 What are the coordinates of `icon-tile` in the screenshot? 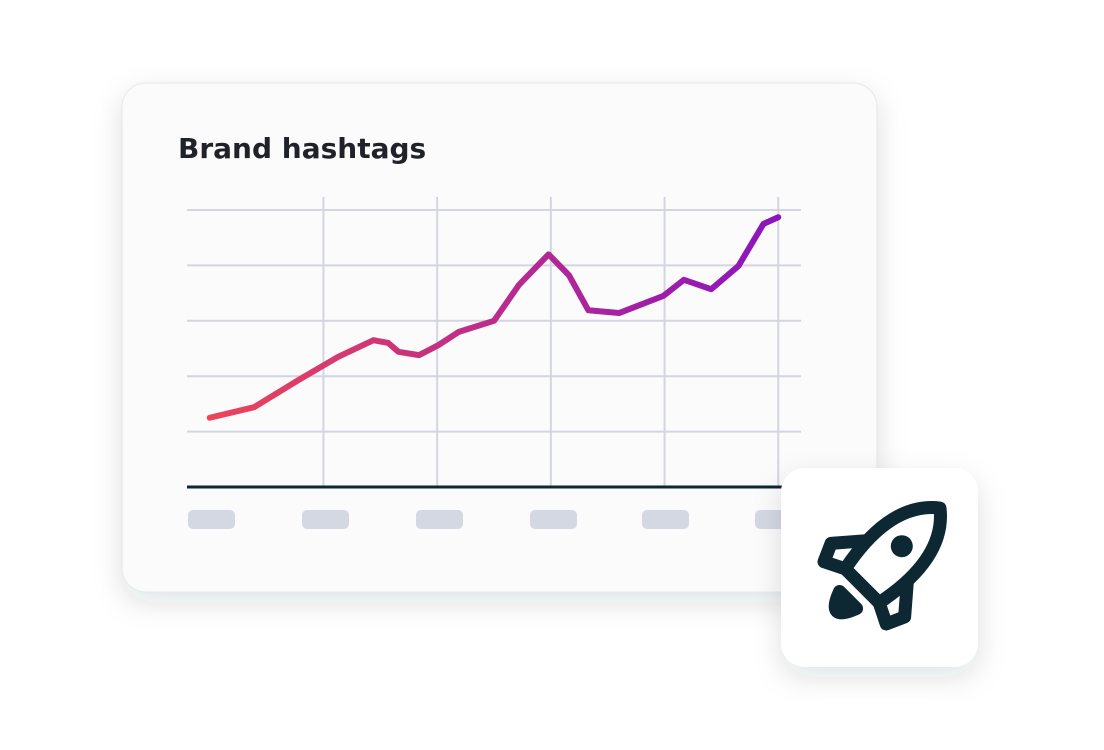 It's located at (879, 567).